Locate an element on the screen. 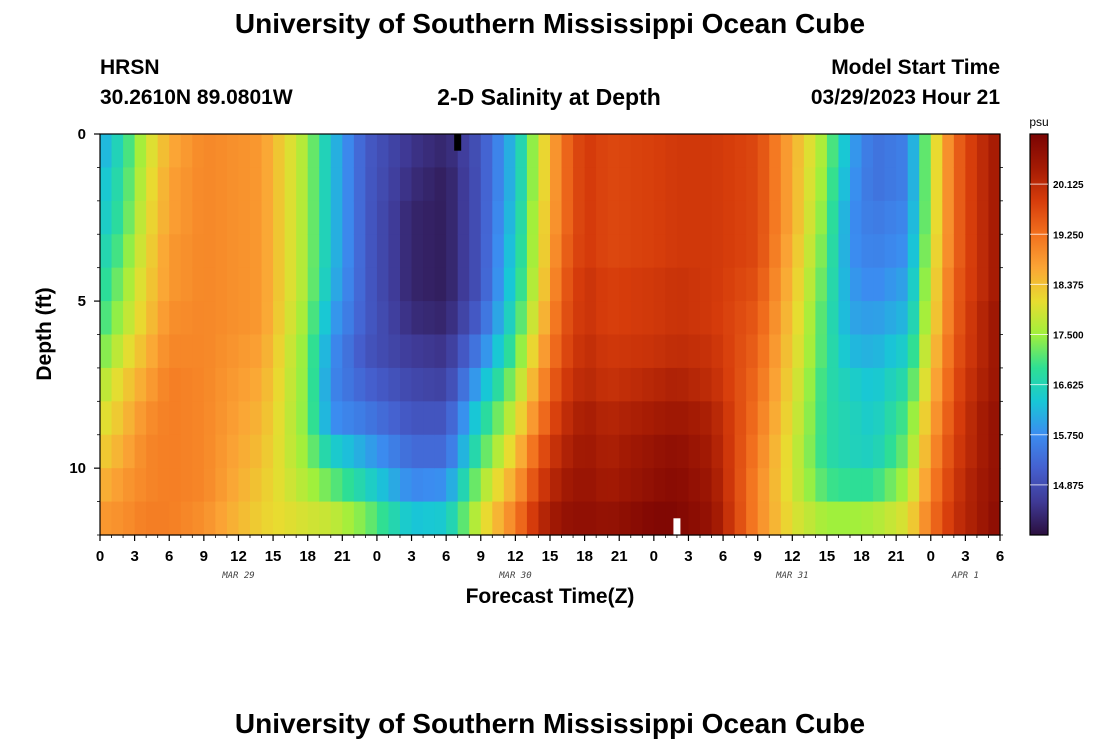 The width and height of the screenshot is (1100, 750). x-tick-label: 3 is located at coordinates (411, 556).